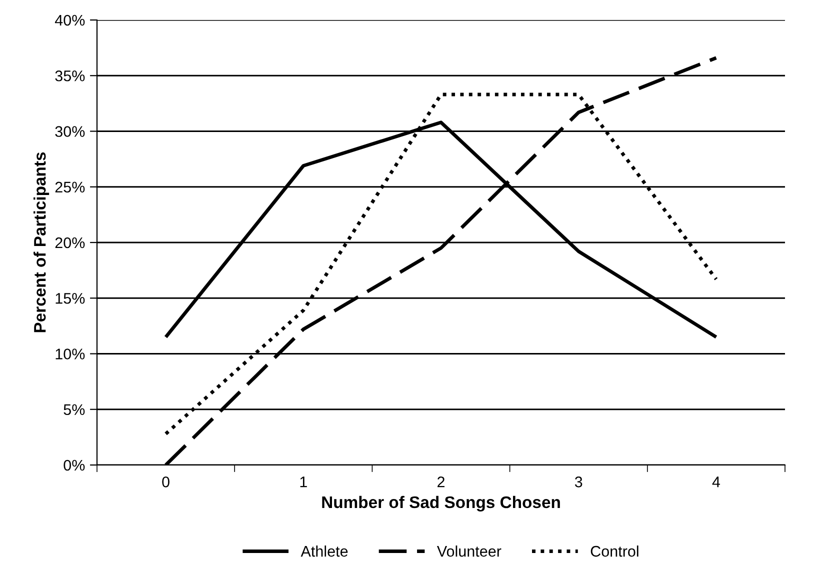  I want to click on x-axis-title: Number of Sad Songs Chosen, so click(441, 504).